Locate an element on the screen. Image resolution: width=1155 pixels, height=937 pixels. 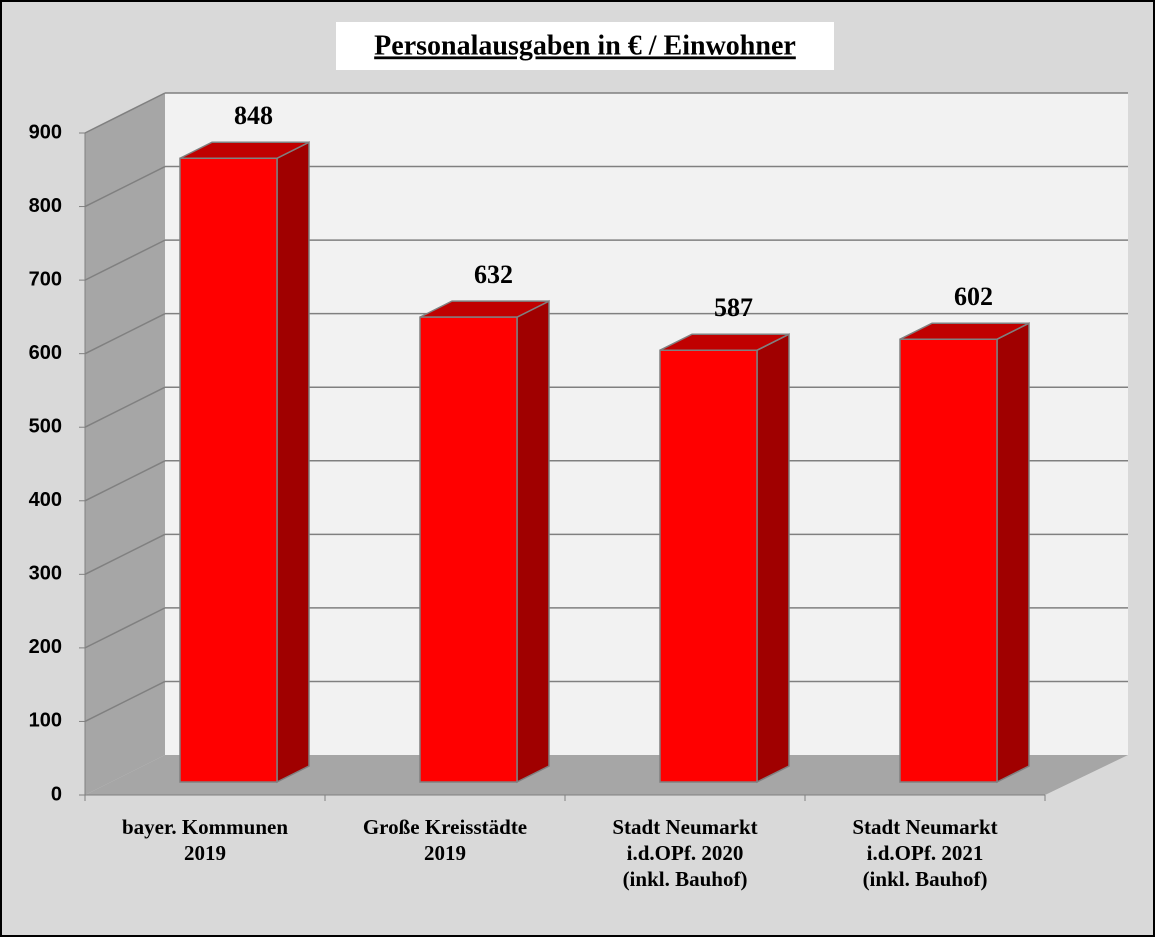
y-tick-label: 400 is located at coordinates (45, 500).